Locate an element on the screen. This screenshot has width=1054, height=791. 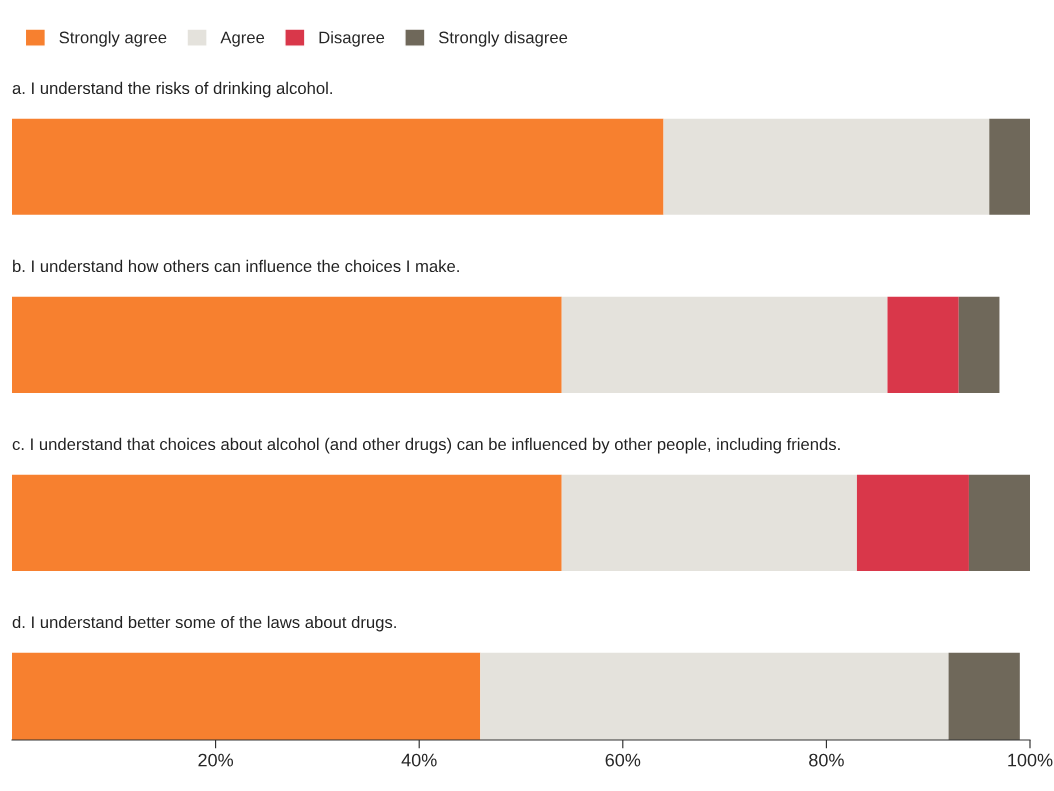
x-tick-label: 100% is located at coordinates (1030, 760).